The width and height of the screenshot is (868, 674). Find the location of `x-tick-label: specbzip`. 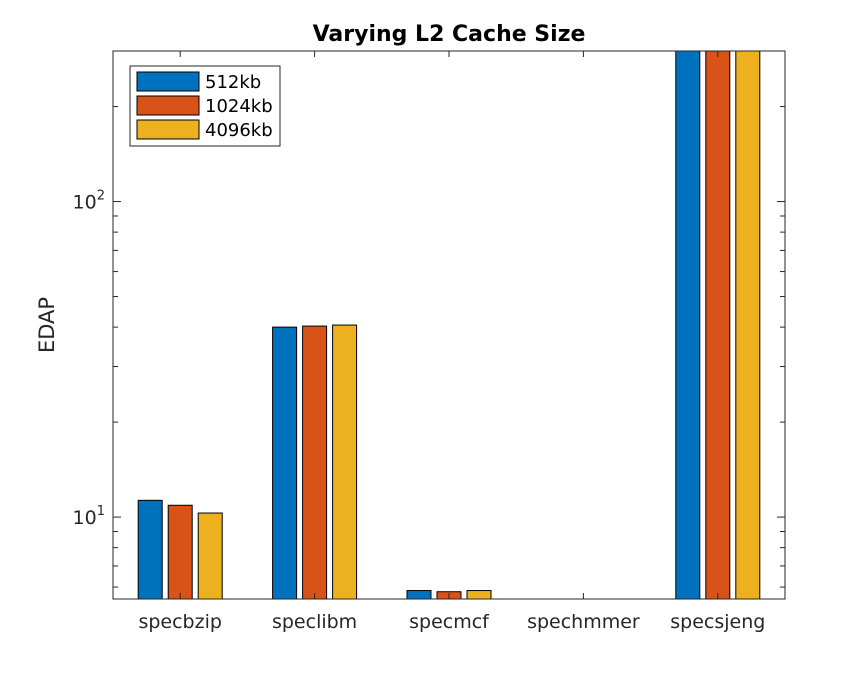

x-tick-label: specbzip is located at coordinates (179, 622).